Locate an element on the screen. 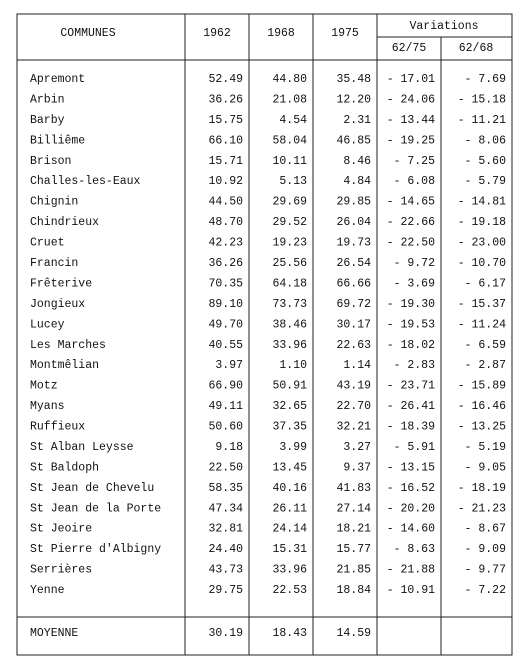 The image size is (523, 665). commune-name: Arbin is located at coordinates (47, 99).